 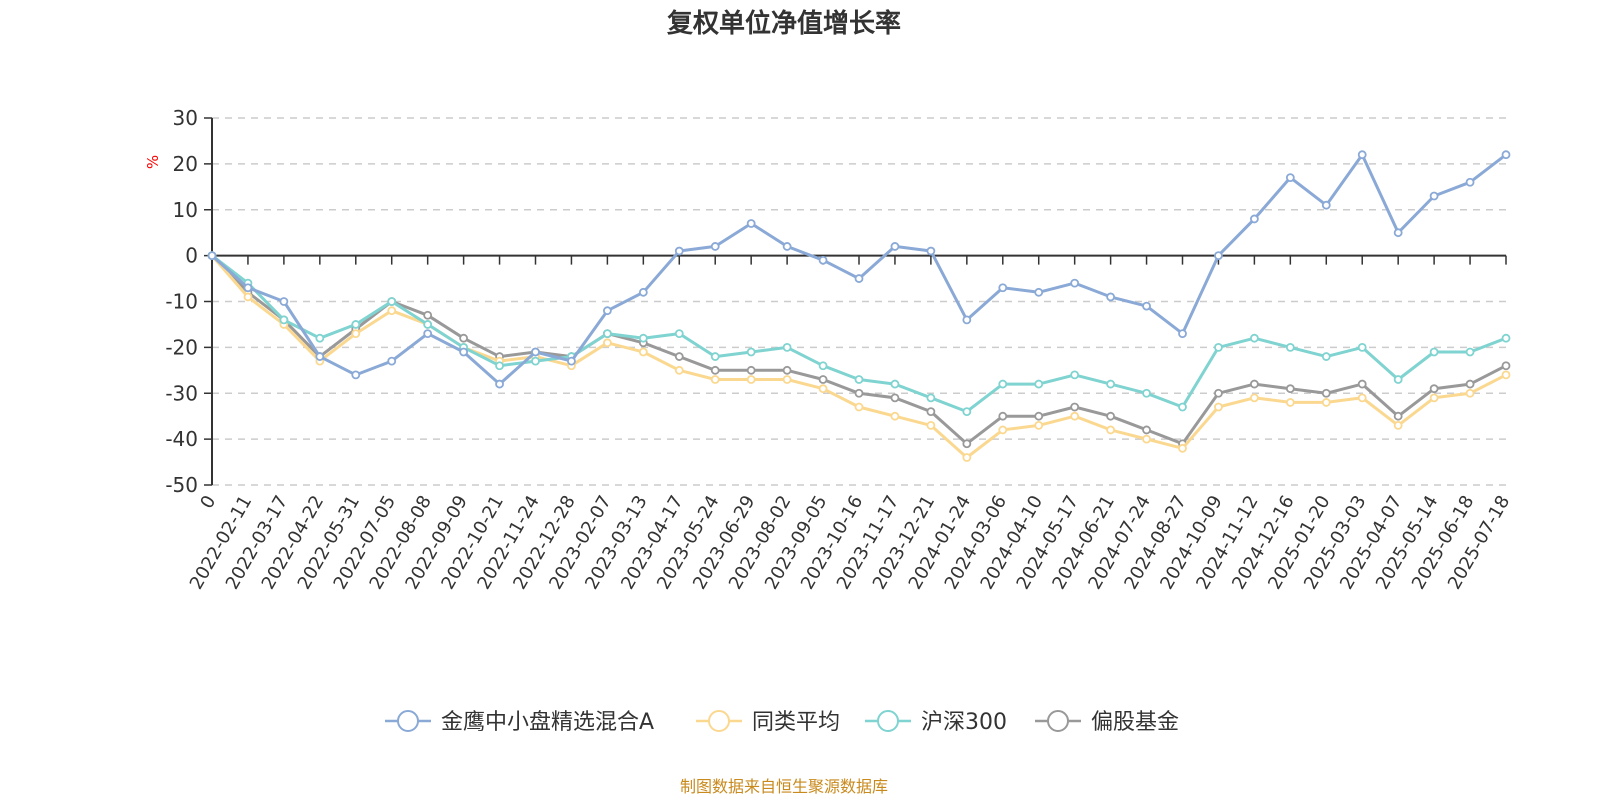 I want to click on legend-item: 同类平均, so click(x=768, y=722).